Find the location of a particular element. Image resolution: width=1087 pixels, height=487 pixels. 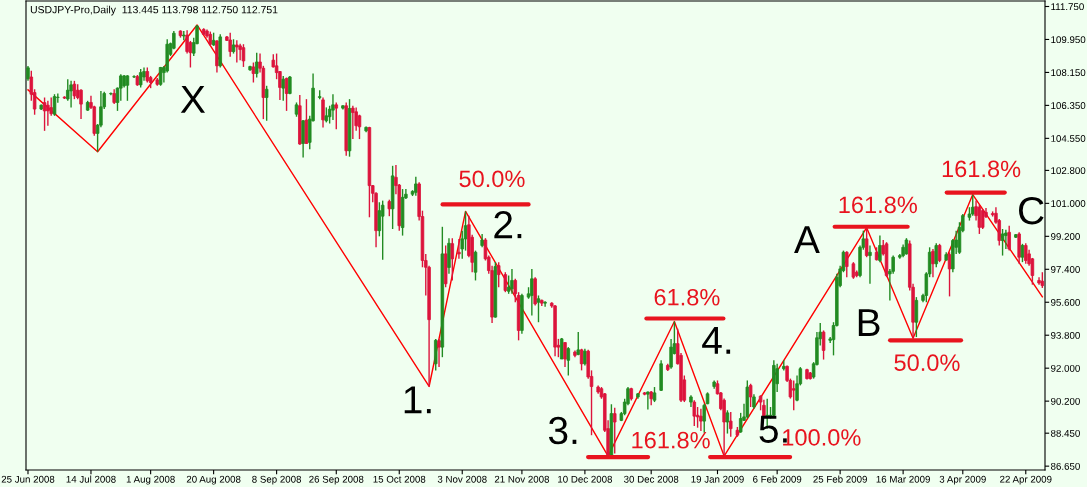

y-tick-label: 90.200 is located at coordinates (1065, 401).